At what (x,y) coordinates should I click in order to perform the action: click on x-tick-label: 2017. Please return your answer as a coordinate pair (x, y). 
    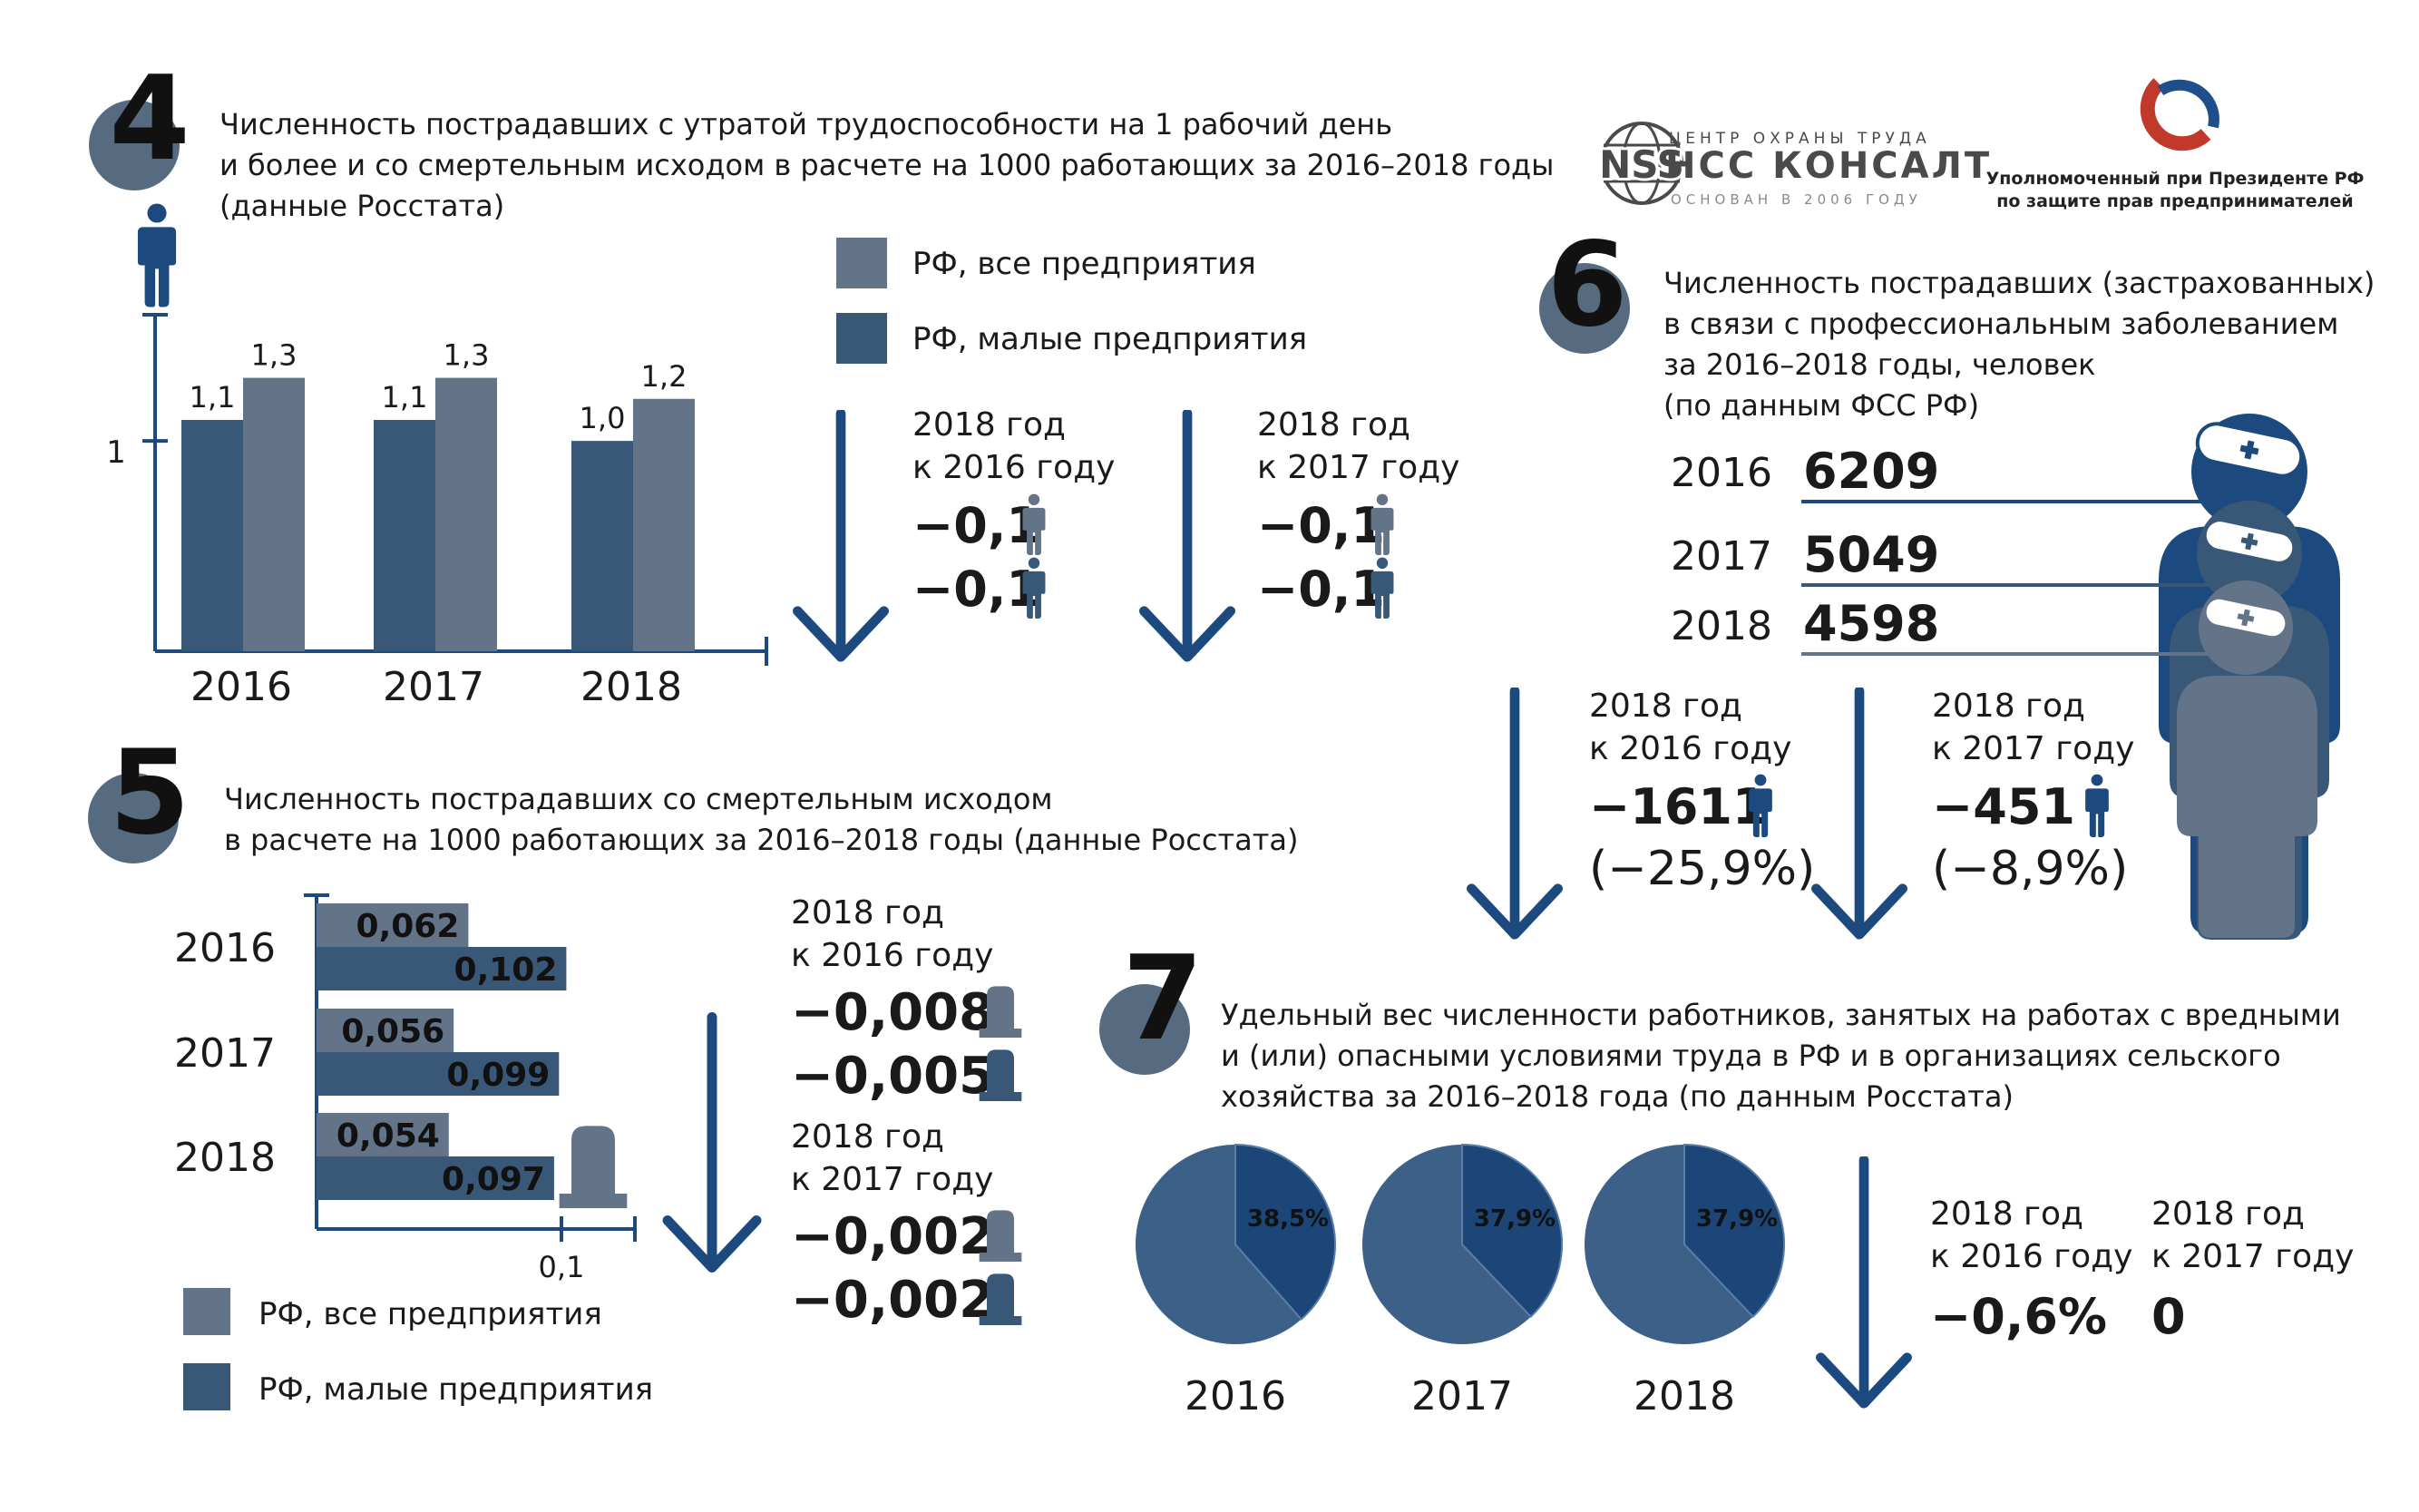
    Looking at the image, I should click on (434, 687).